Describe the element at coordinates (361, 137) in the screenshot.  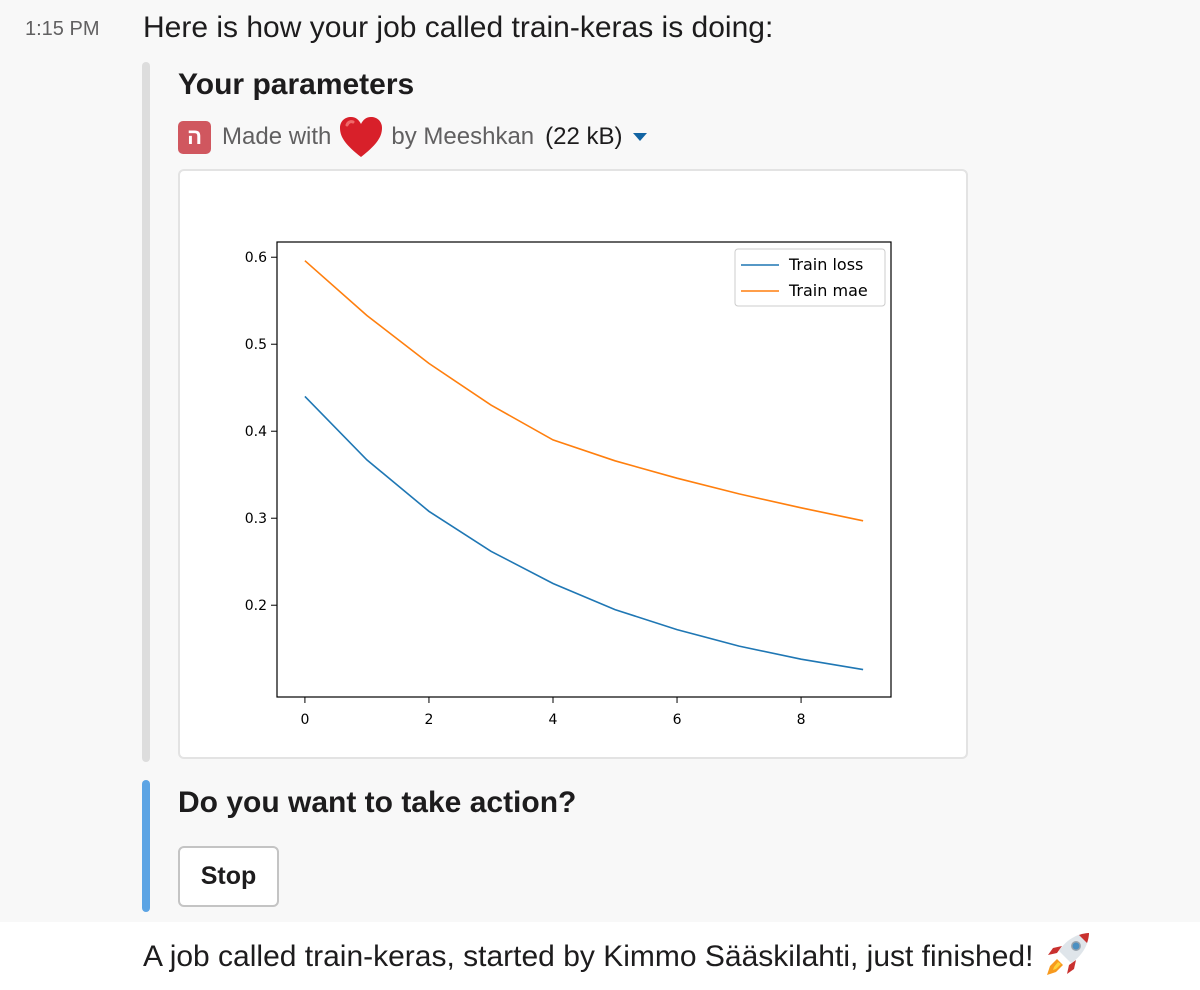
I see `heart-icon` at that location.